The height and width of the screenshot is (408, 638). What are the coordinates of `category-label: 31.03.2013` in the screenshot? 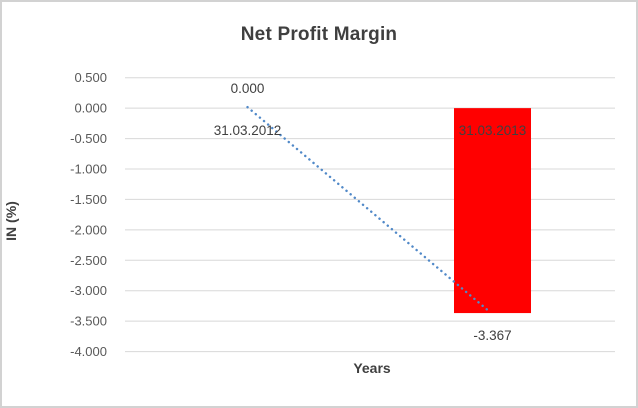 It's located at (493, 130).